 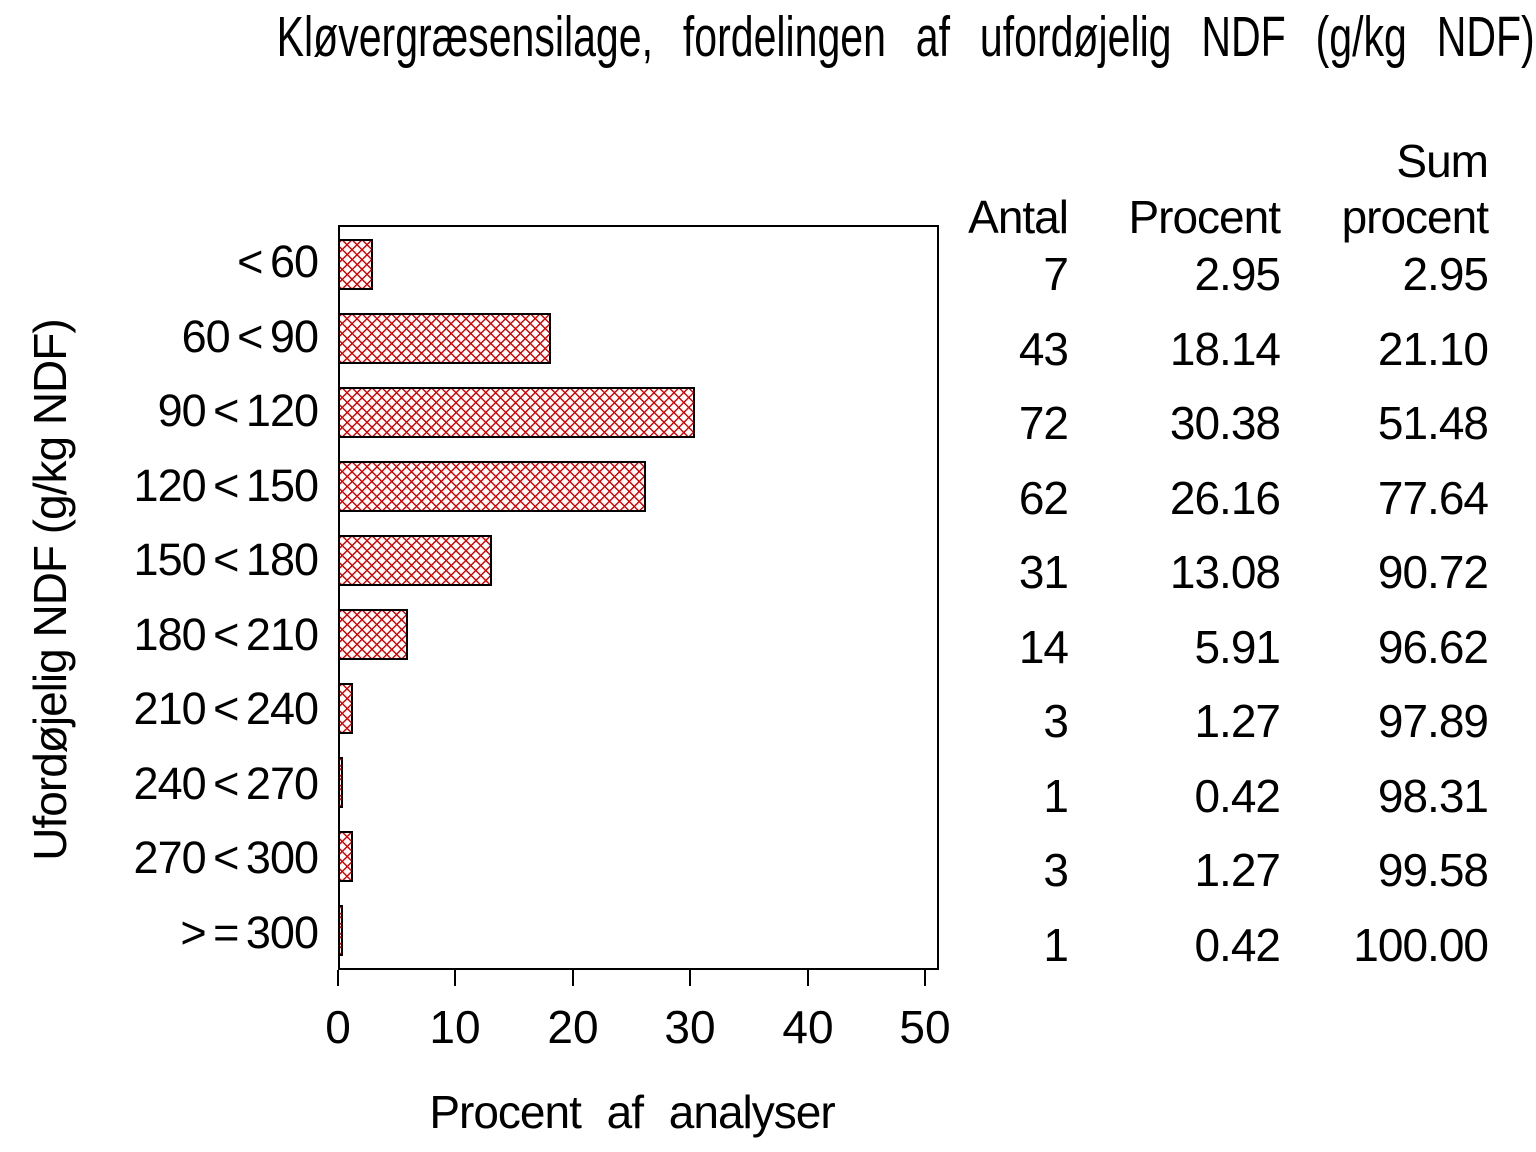 I want to click on category-label: < 60, so click(x=278, y=262).